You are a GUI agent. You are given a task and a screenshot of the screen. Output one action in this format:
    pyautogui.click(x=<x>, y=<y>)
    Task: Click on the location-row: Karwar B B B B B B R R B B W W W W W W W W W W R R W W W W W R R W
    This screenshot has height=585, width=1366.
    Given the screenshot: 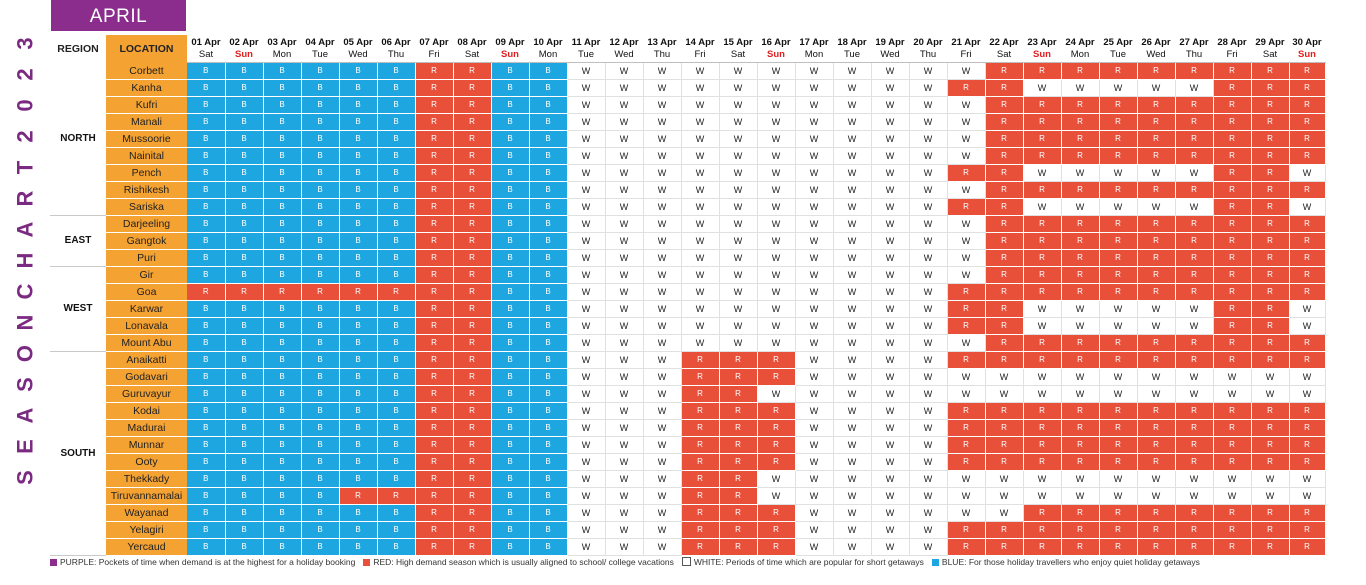 What is the action you would take?
    pyautogui.click(x=688, y=309)
    